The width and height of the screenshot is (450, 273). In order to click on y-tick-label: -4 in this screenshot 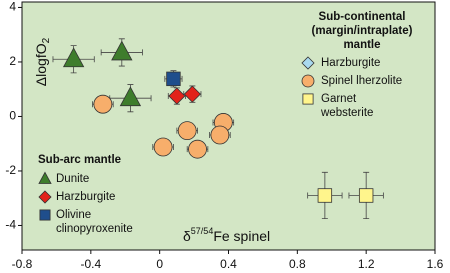, I will do `click(10, 225)`.